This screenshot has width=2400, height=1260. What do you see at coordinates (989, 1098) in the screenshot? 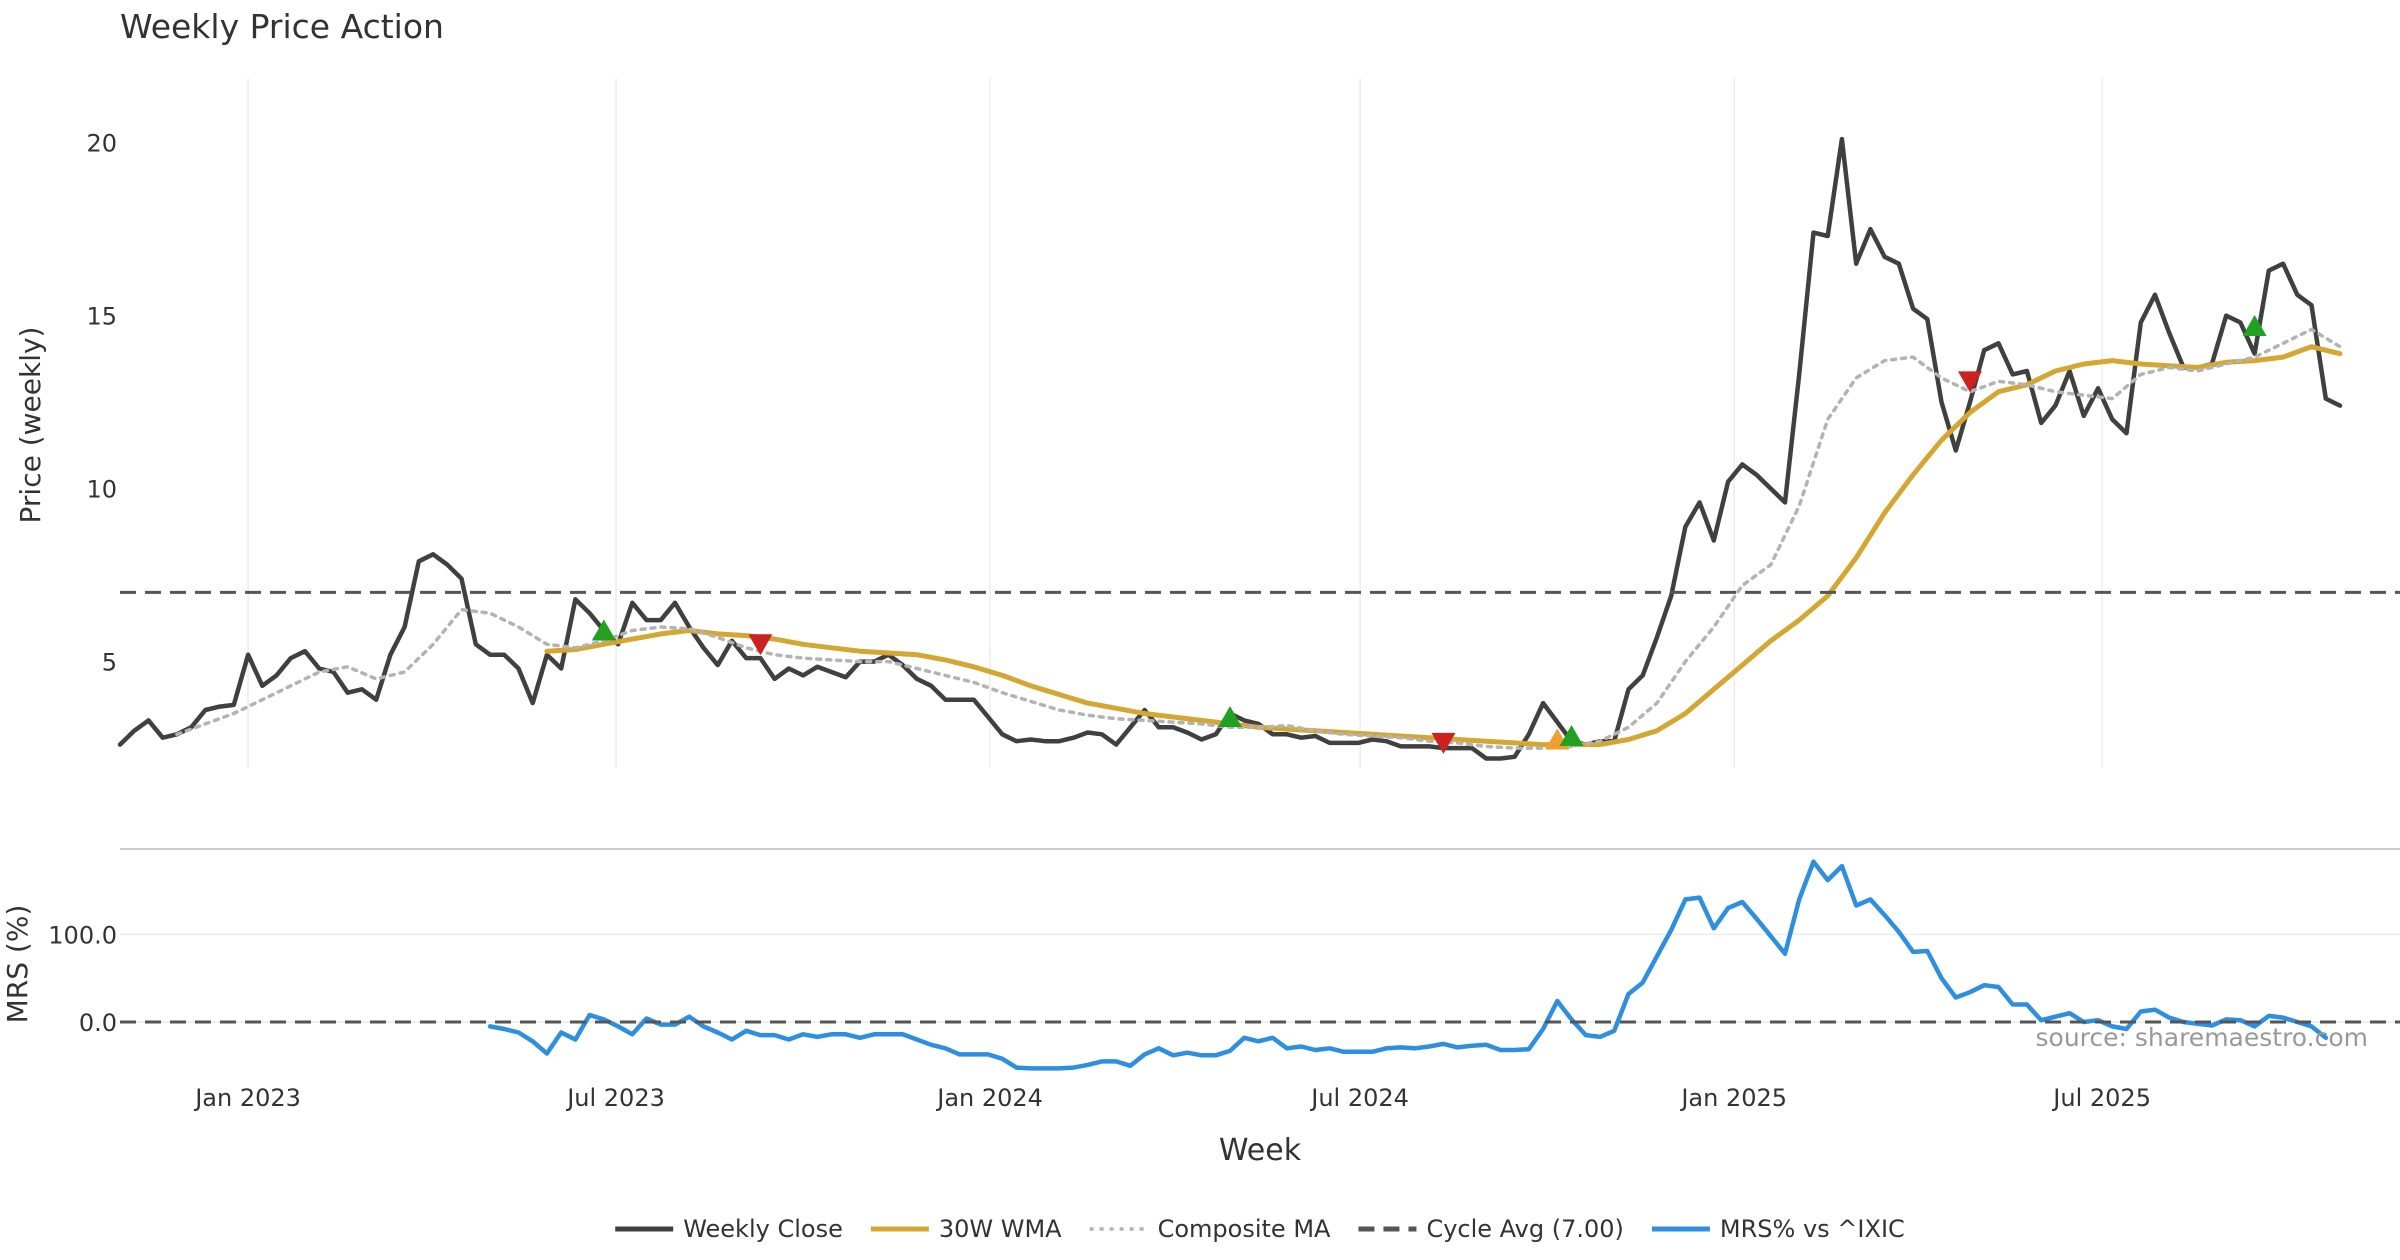
I see `x-tick-label: Jan 2024` at bounding box center [989, 1098].